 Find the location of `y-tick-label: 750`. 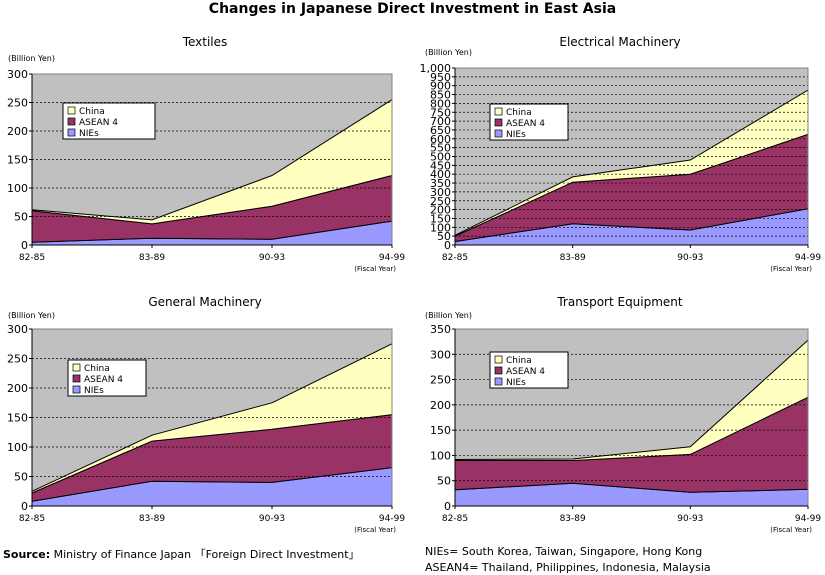

y-tick-label: 750 is located at coordinates (440, 112).